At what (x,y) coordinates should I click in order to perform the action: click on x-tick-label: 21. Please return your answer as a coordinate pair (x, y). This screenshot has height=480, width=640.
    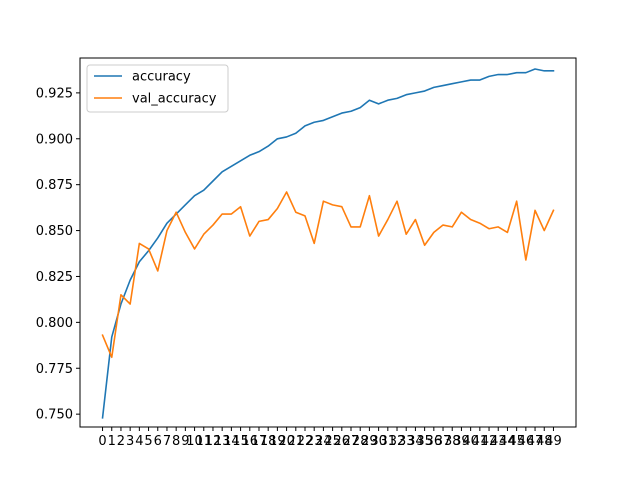
    Looking at the image, I should click on (296, 441).